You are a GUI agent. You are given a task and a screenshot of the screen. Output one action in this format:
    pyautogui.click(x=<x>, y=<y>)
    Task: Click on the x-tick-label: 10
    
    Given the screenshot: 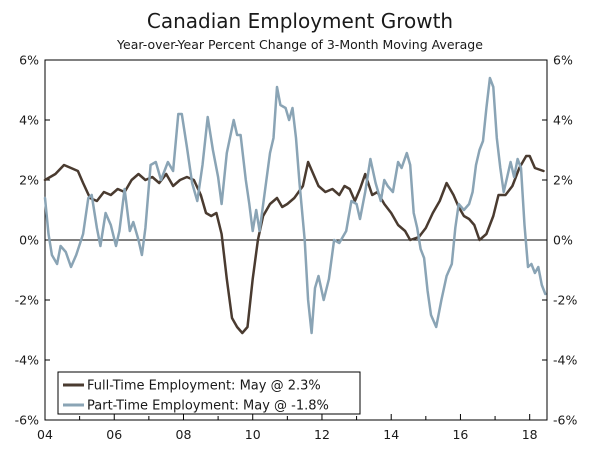 What is the action you would take?
    pyautogui.click(x=253, y=434)
    